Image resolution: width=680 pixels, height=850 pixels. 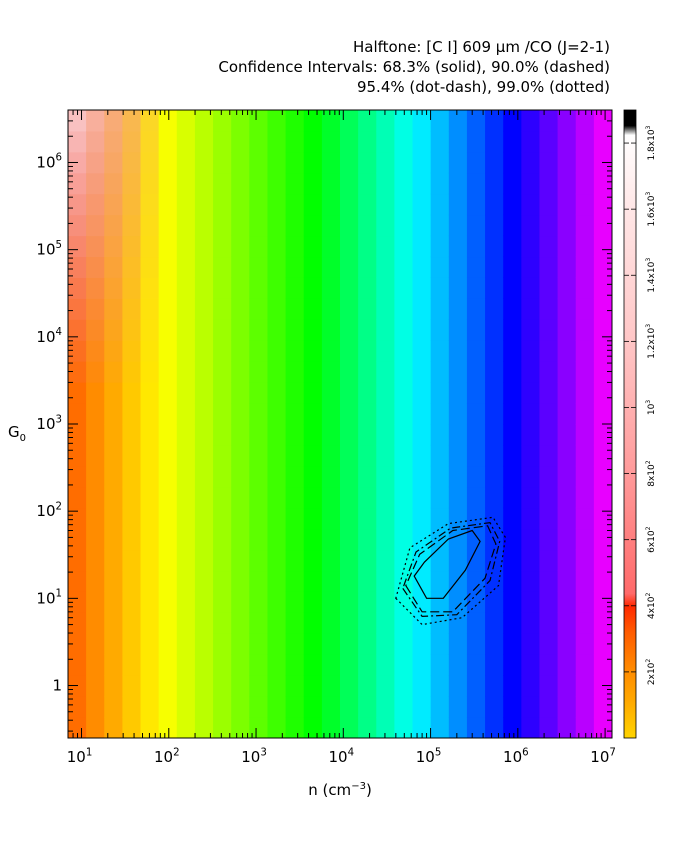 I want to click on contour-dotted, so click(x=451, y=571).